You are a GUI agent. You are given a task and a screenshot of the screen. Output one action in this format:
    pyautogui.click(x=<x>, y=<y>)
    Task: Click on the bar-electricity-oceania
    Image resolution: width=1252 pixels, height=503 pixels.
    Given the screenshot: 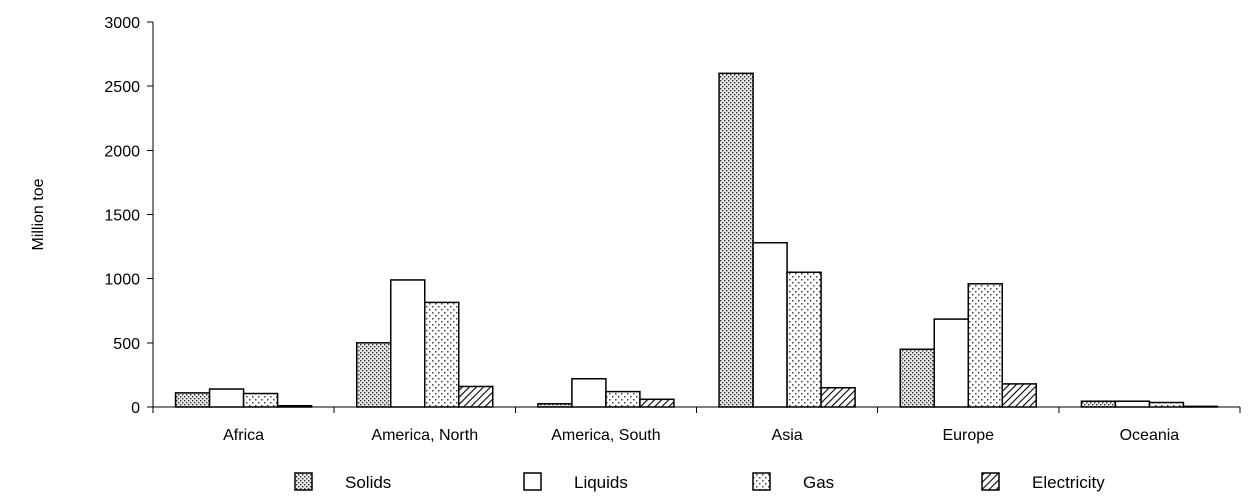 What is the action you would take?
    pyautogui.click(x=1200, y=406)
    